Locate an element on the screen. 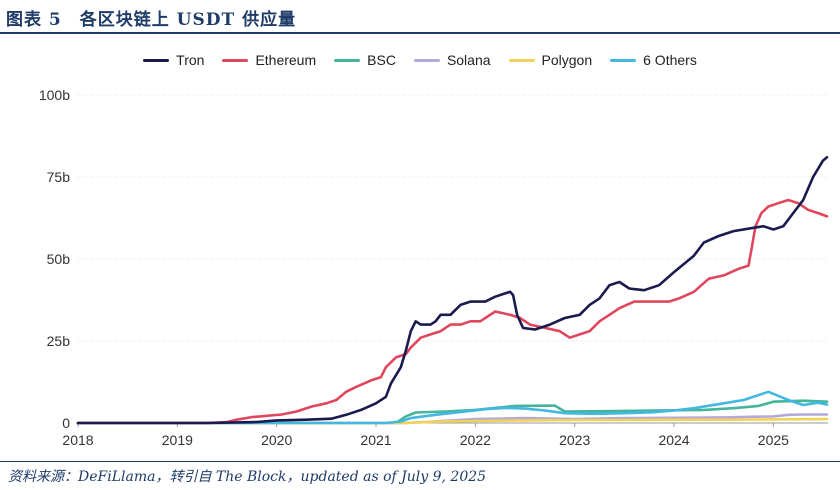  legend-label: Tron is located at coordinates (190, 60).